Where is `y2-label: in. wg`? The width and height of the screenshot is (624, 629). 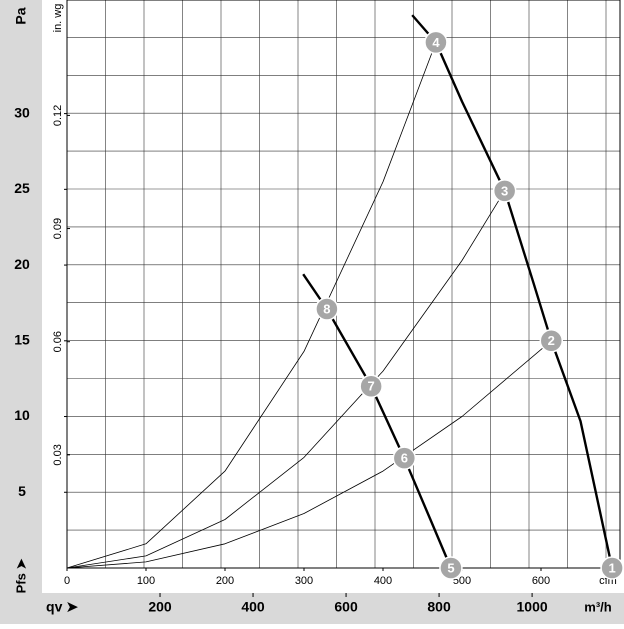
y2-label: in. wg is located at coordinates (58, 18).